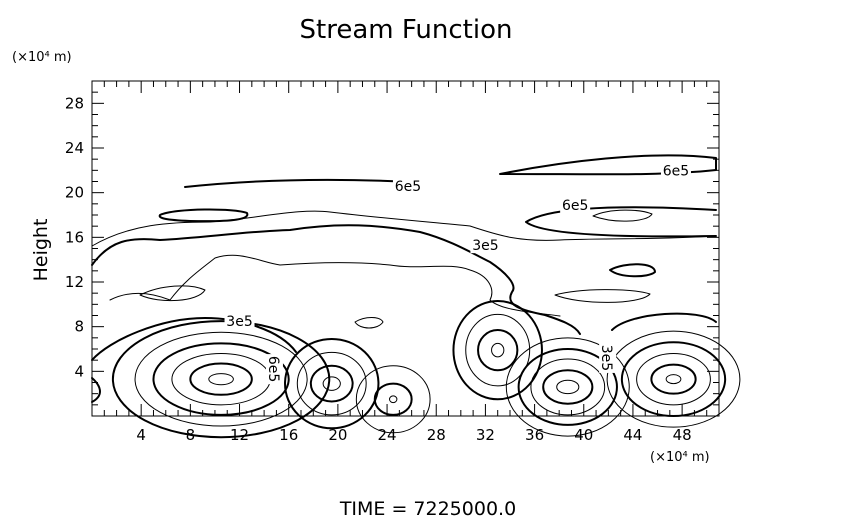  What do you see at coordinates (79, 371) in the screenshot?
I see `y-tick-label: 4` at bounding box center [79, 371].